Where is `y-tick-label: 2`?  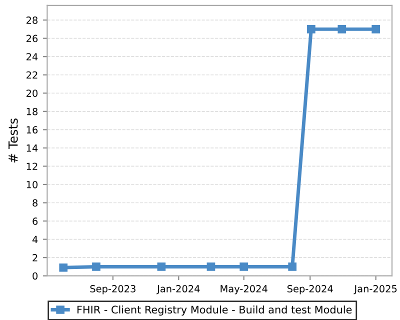 y-tick-label: 2 is located at coordinates (35, 258).